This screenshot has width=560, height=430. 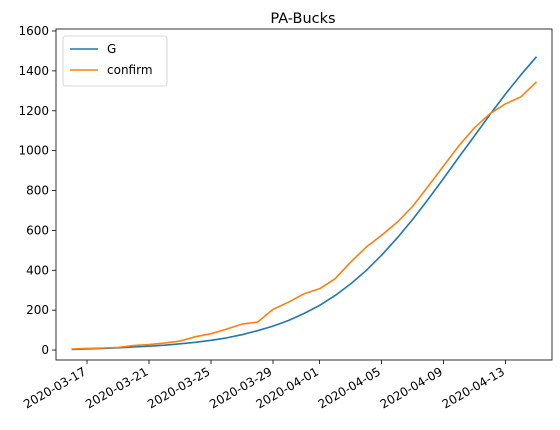 I want to click on legend-label: G, so click(x=111, y=49).